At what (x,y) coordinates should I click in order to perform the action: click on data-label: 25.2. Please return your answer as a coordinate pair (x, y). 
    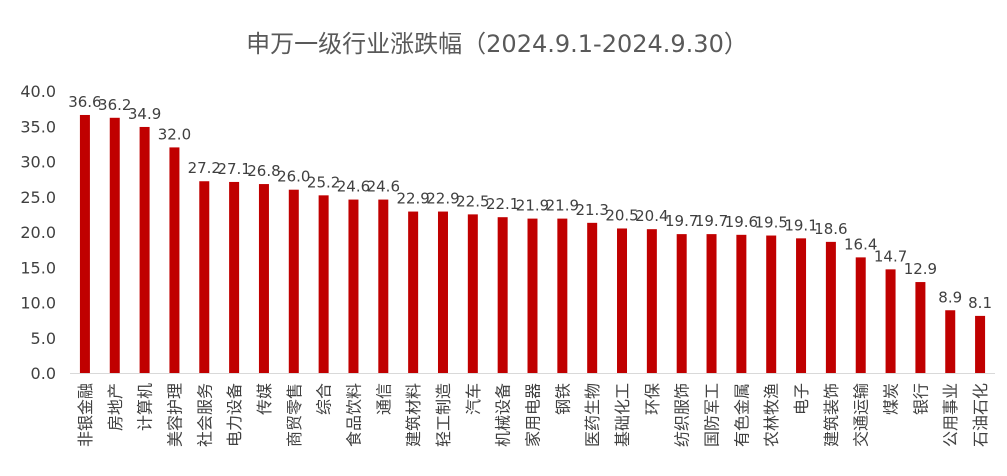
    Looking at the image, I should click on (323, 182).